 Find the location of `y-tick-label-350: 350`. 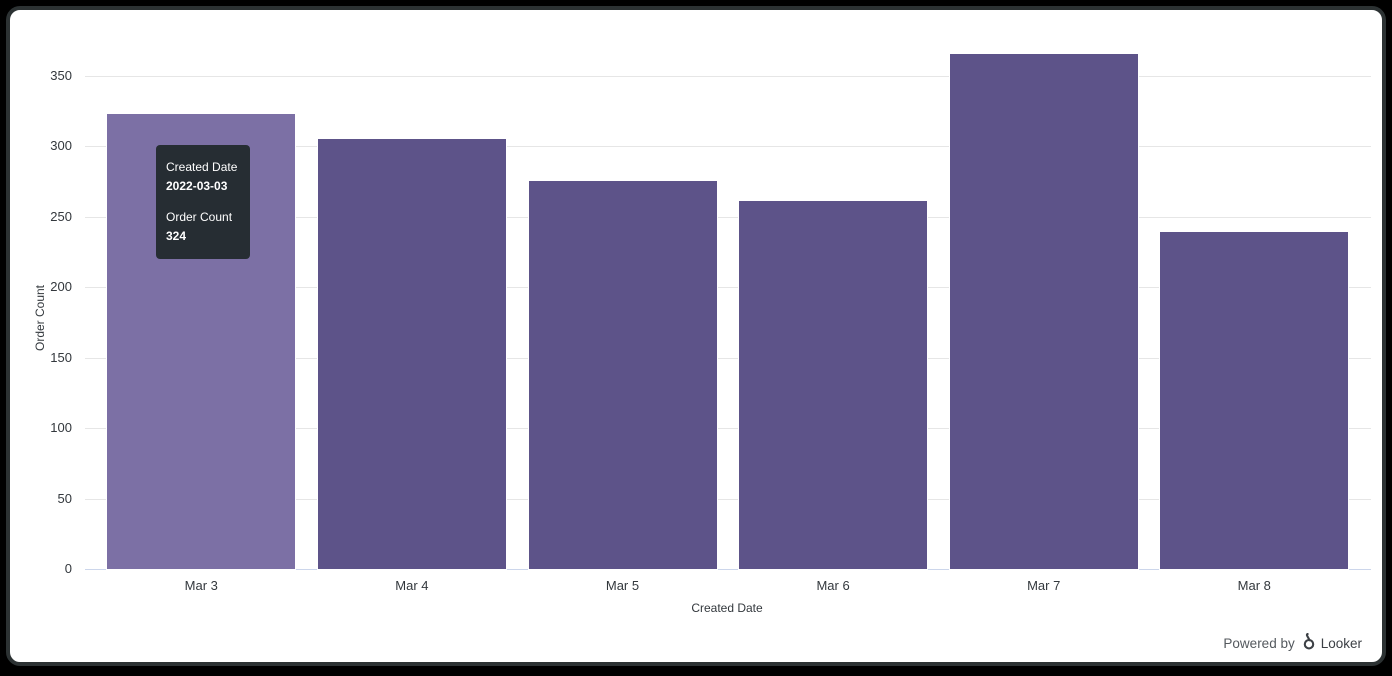

y-tick-label-350: 350 is located at coordinates (61, 75).